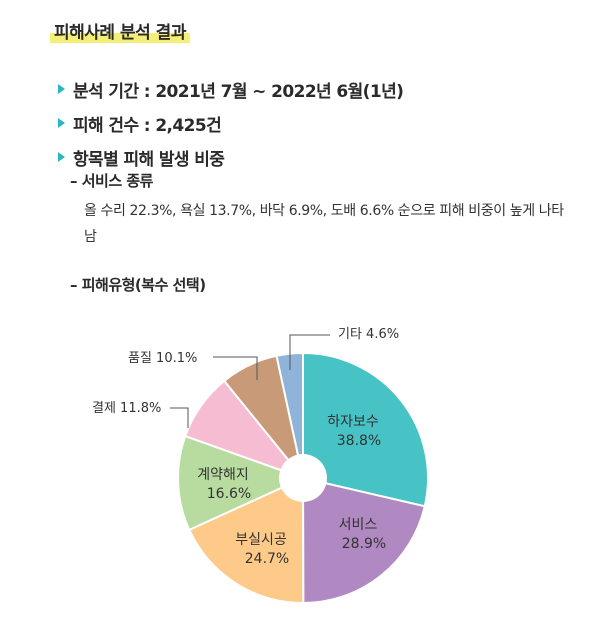 The image size is (598, 630). Describe the element at coordinates (261, 540) in the screenshot. I see `slice-label-2: 부실시공` at that location.